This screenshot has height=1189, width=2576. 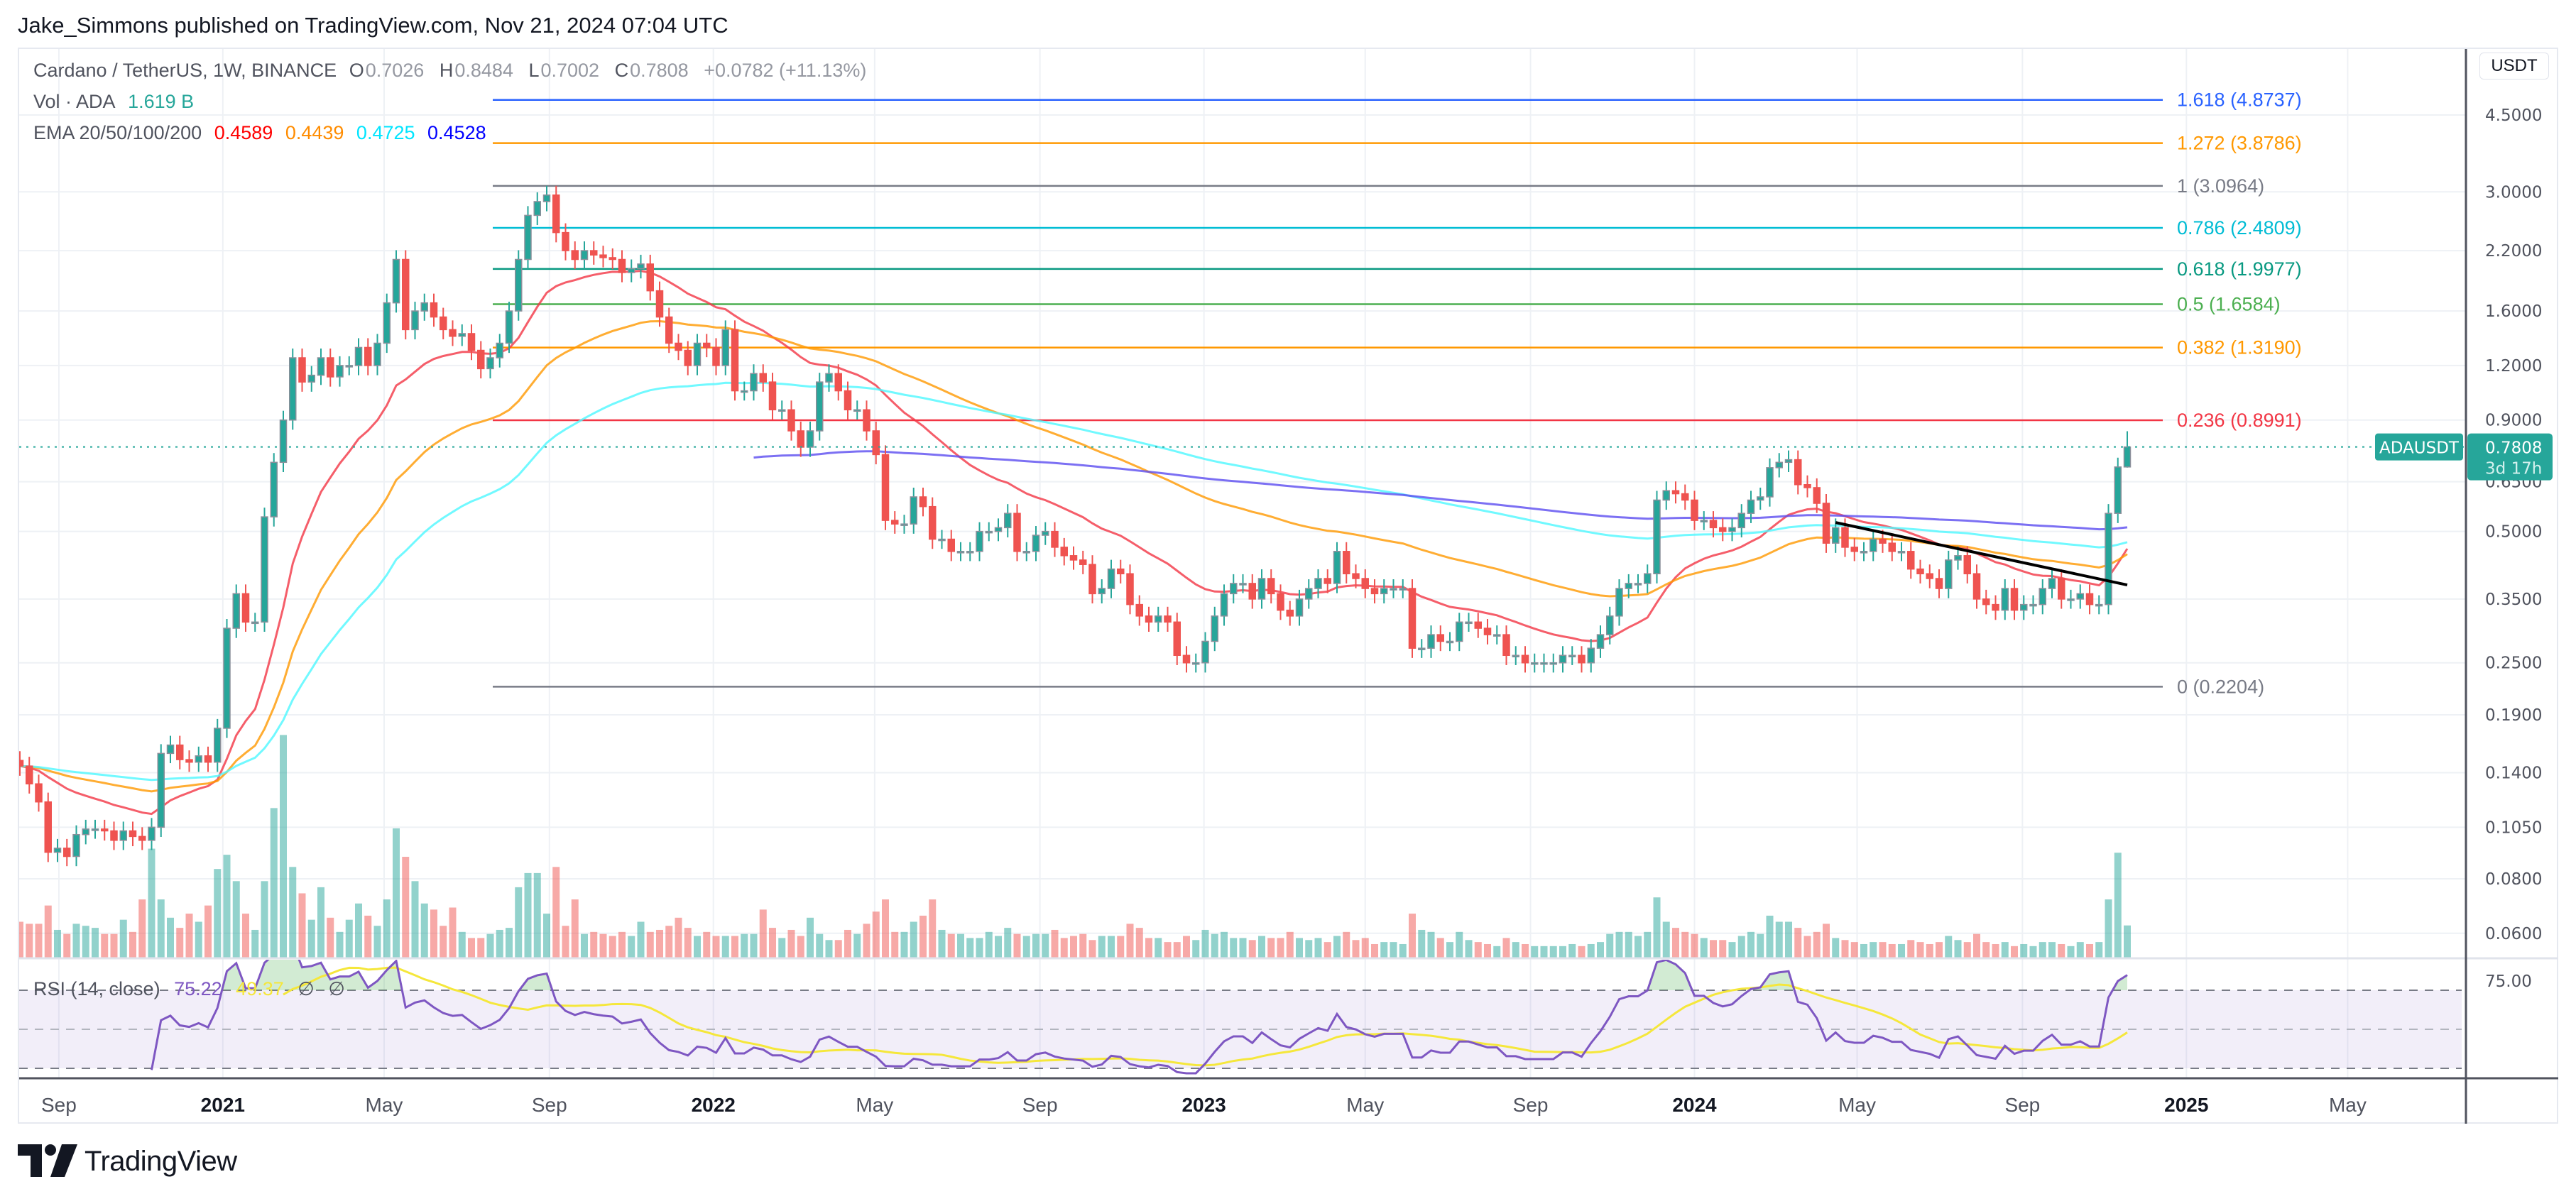 What do you see at coordinates (185, 70) in the screenshot?
I see `symbol-title: Cardano / TetherUS, 1W, BINANCE` at bounding box center [185, 70].